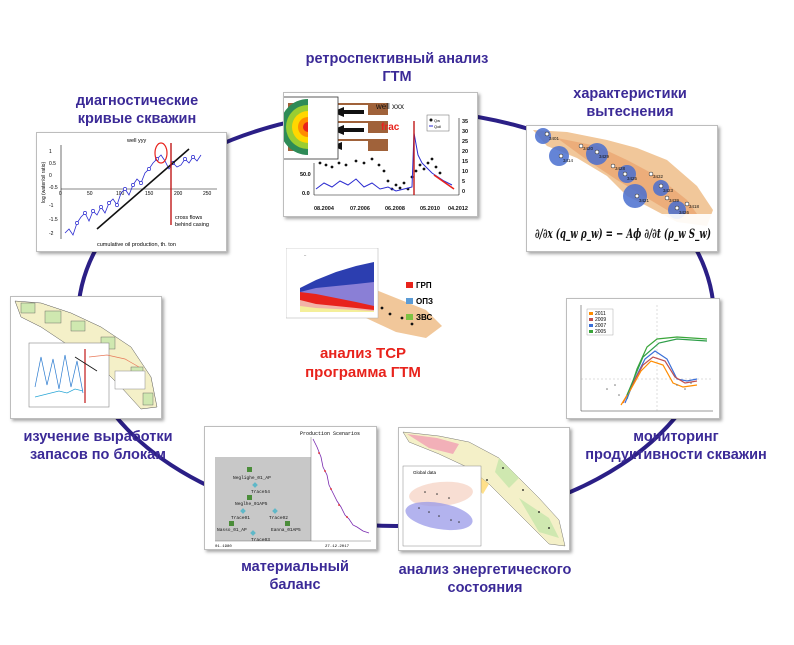 The width and height of the screenshot is (794, 645). What do you see at coordinates (465, 162) in the screenshot?
I see `retro-ytick-4: 15` at bounding box center [465, 162].